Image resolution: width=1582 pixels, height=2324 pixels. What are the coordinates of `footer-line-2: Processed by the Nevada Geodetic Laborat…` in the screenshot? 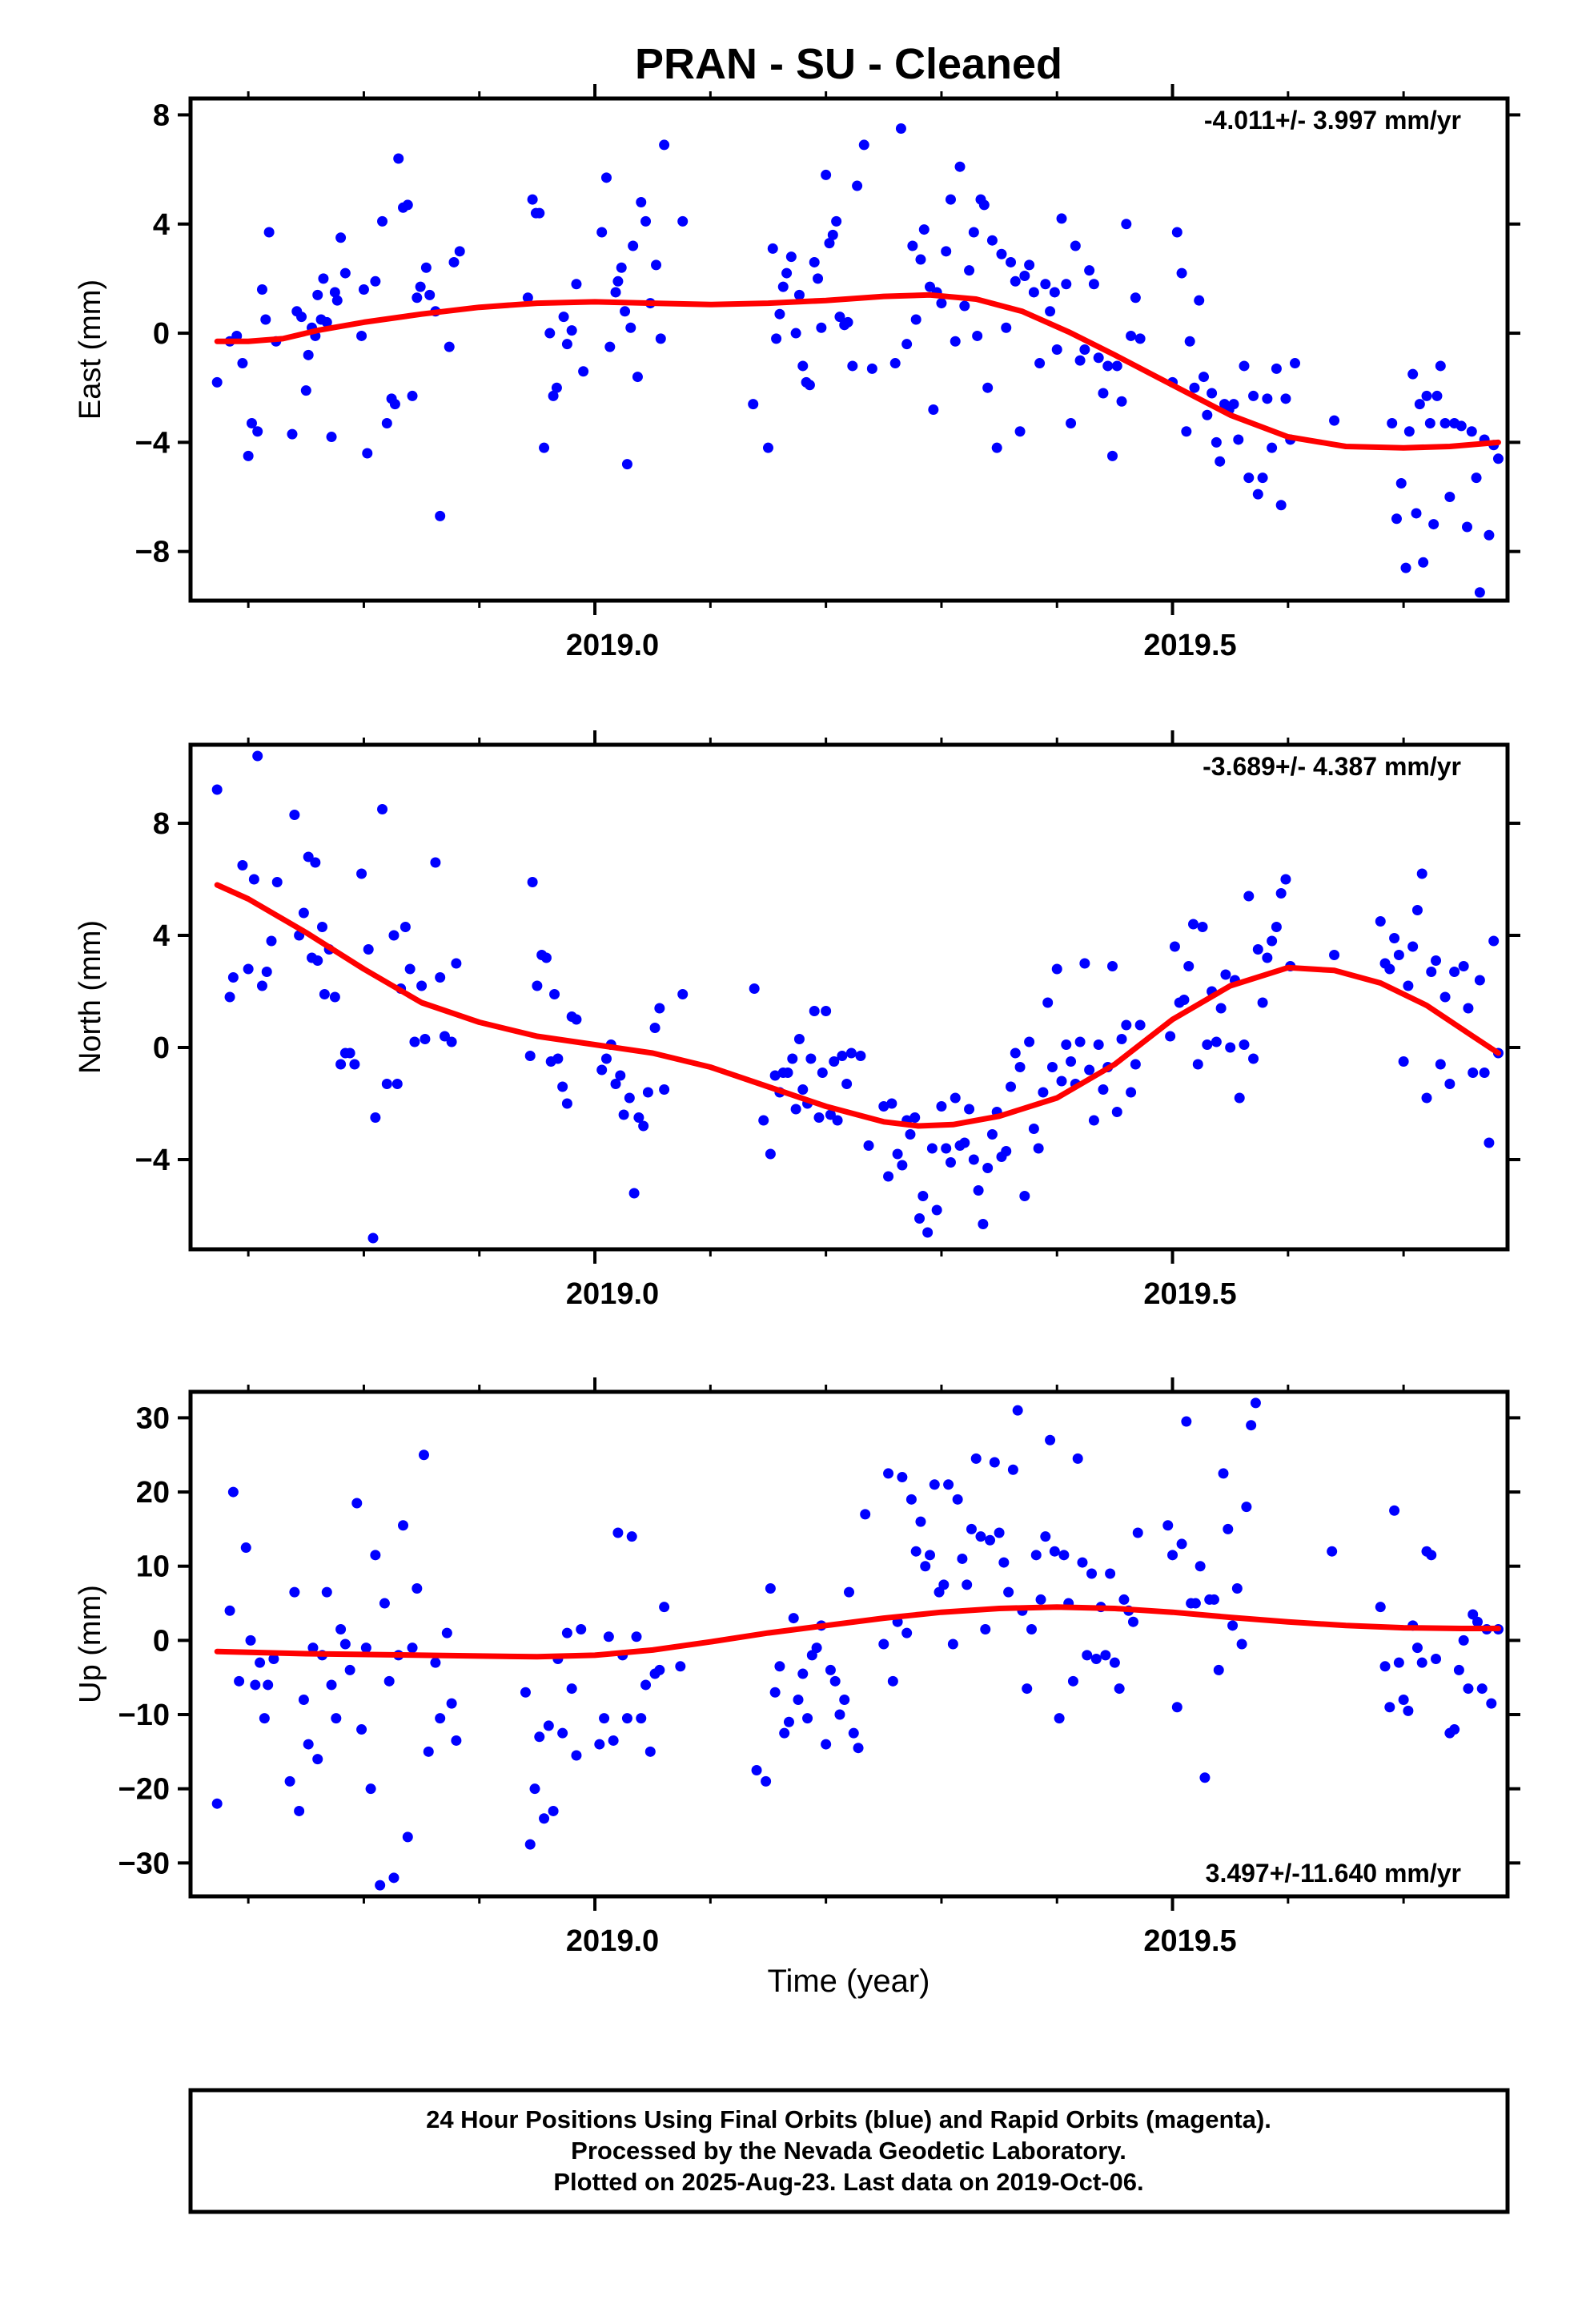 It's located at (848, 2151).